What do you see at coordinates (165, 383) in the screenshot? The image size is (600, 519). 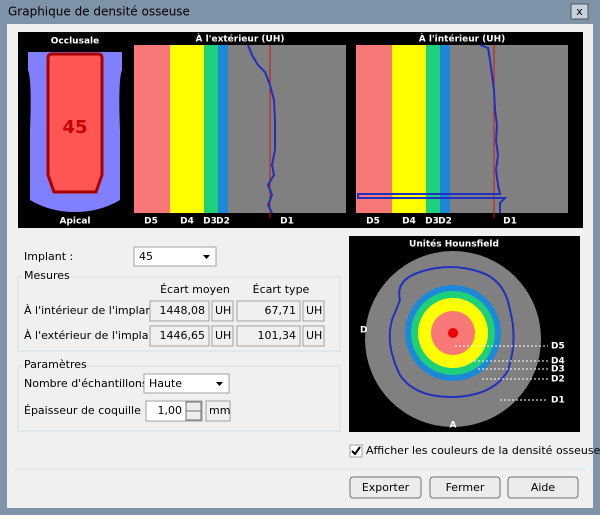 I see `samples-value: Haute` at bounding box center [165, 383].